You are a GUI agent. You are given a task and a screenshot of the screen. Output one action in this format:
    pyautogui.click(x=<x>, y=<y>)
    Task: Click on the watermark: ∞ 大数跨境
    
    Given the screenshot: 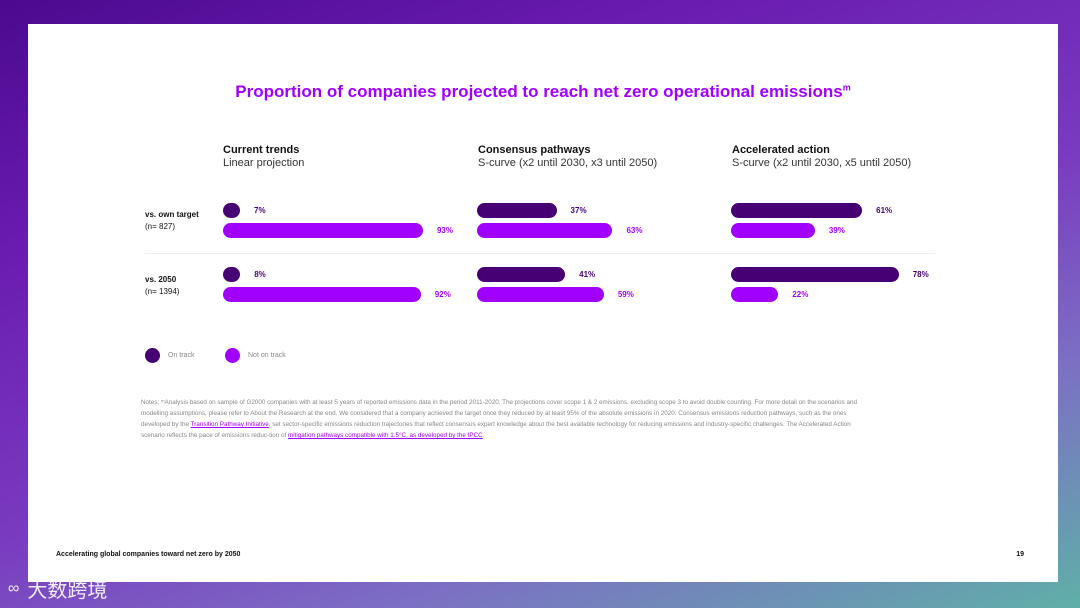 What is the action you would take?
    pyautogui.click(x=58, y=591)
    